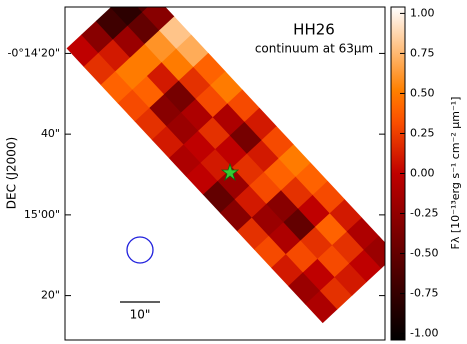 This screenshot has height=344, width=467. What do you see at coordinates (42, 214) in the screenshot?
I see `y-tick-label: 15'00"` at bounding box center [42, 214].